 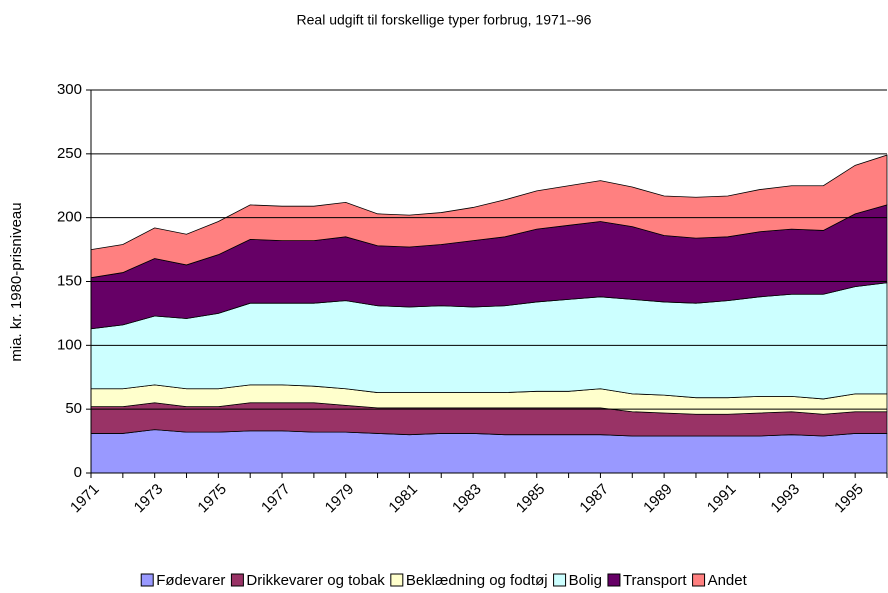 I want to click on y-tick-label: 100, so click(x=69, y=344).